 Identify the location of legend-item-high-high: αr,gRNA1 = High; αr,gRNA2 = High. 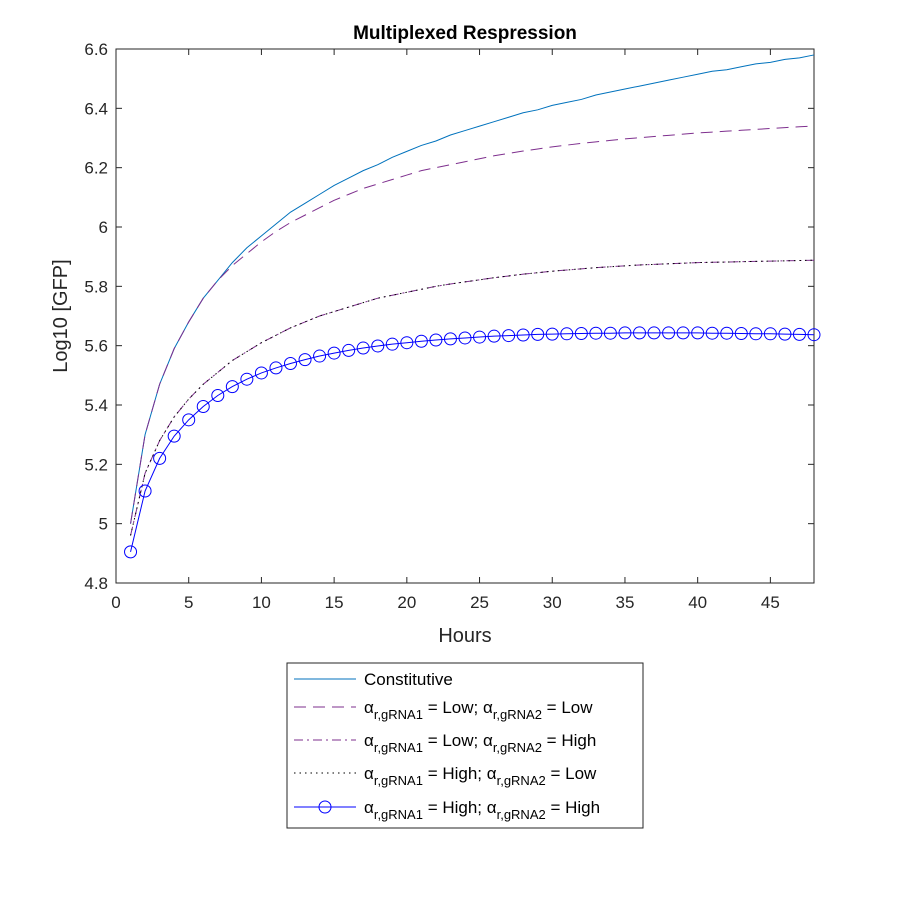
(447, 810).